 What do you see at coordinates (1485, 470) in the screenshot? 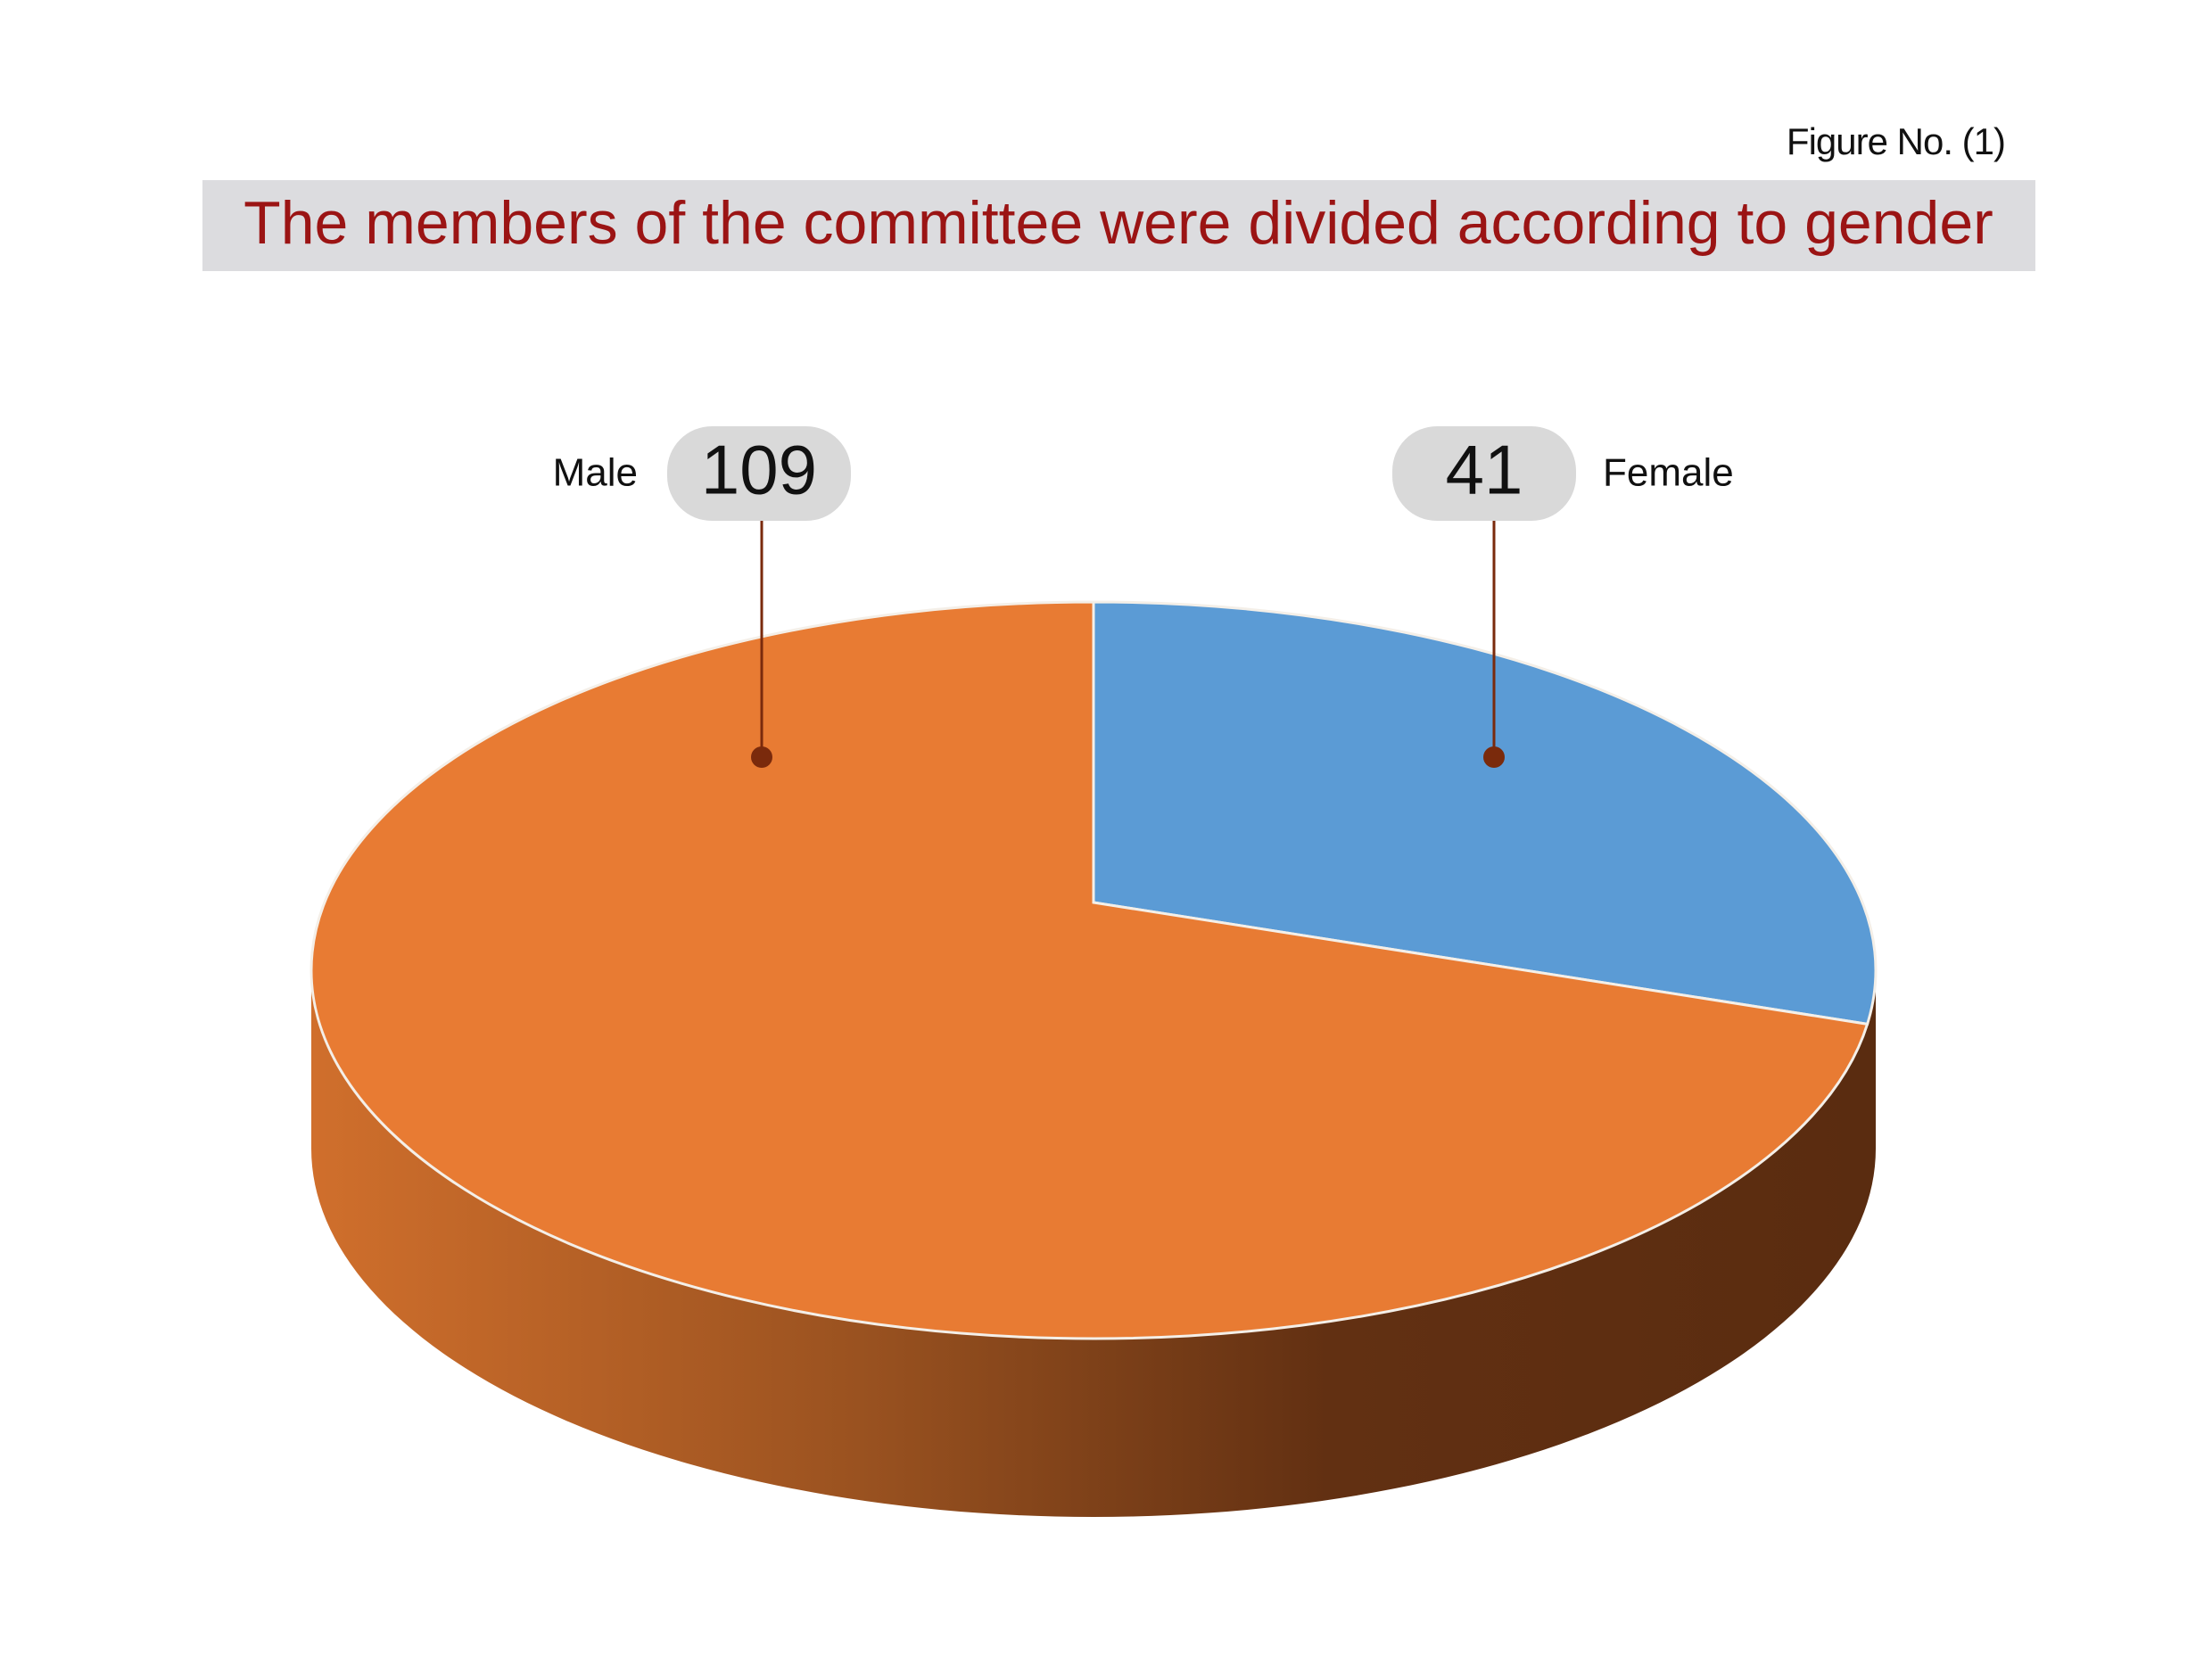
I see `value-label: 41` at bounding box center [1485, 470].